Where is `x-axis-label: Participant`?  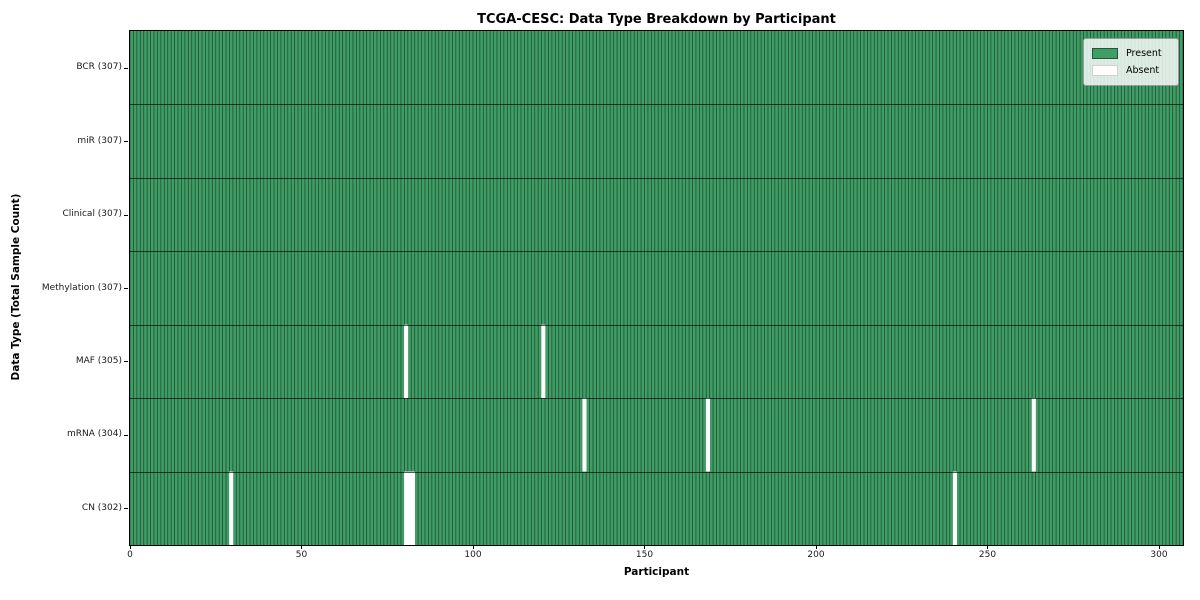 x-axis-label: Participant is located at coordinates (656, 572).